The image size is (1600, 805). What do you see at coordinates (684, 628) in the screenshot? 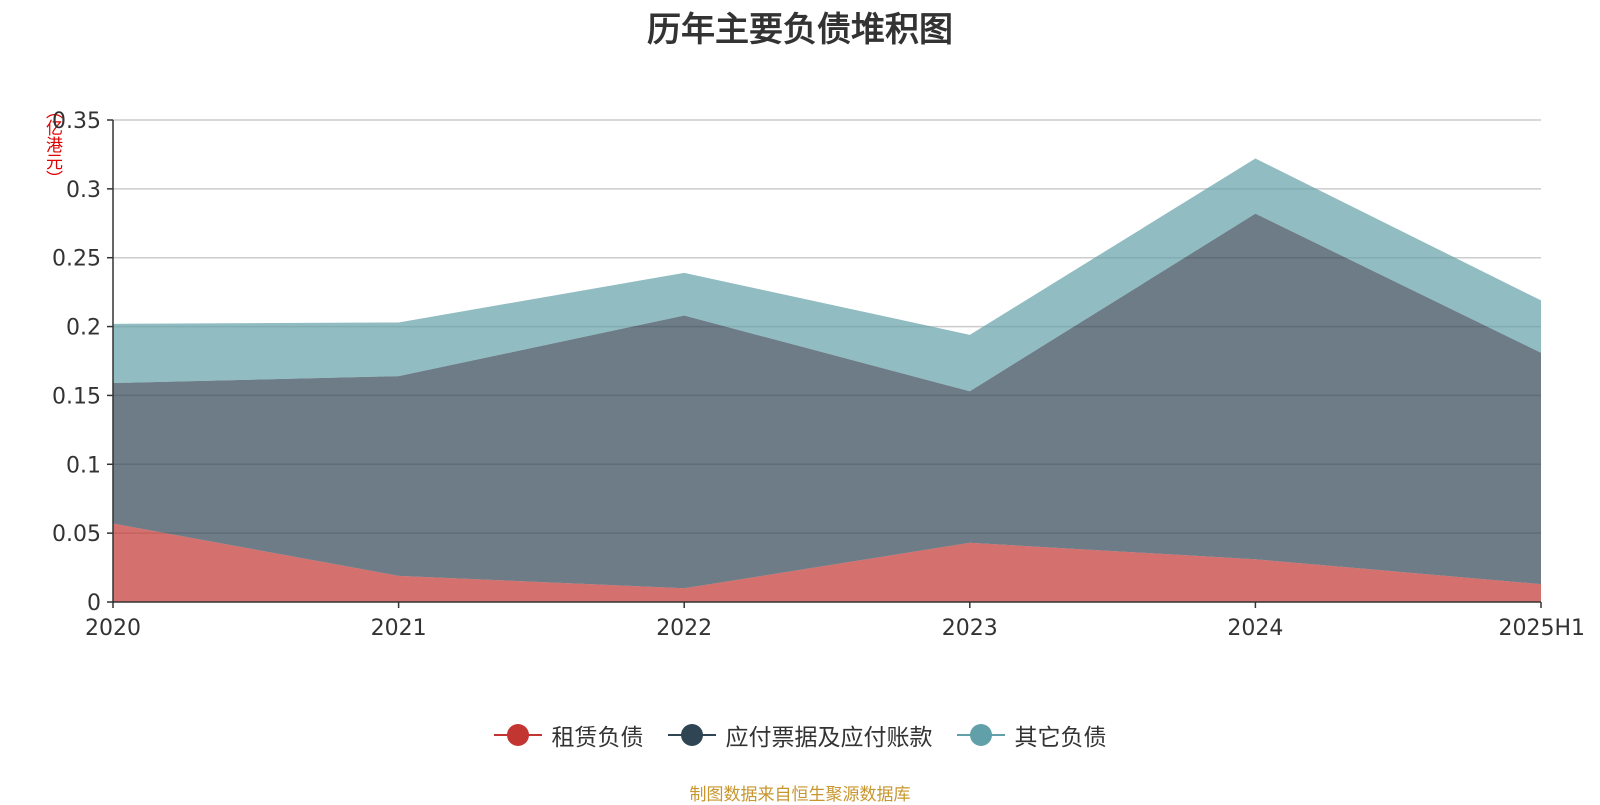
I see `x-tick-label: 2022` at bounding box center [684, 628].